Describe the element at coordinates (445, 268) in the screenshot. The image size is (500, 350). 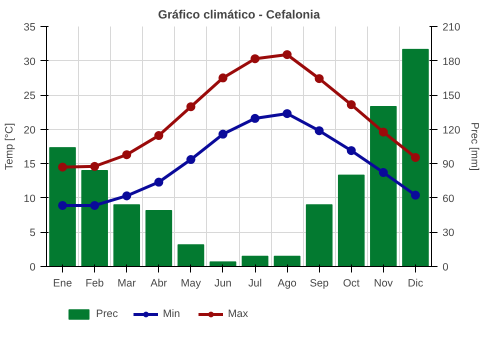
I see `y2-tick-label: 0` at that location.